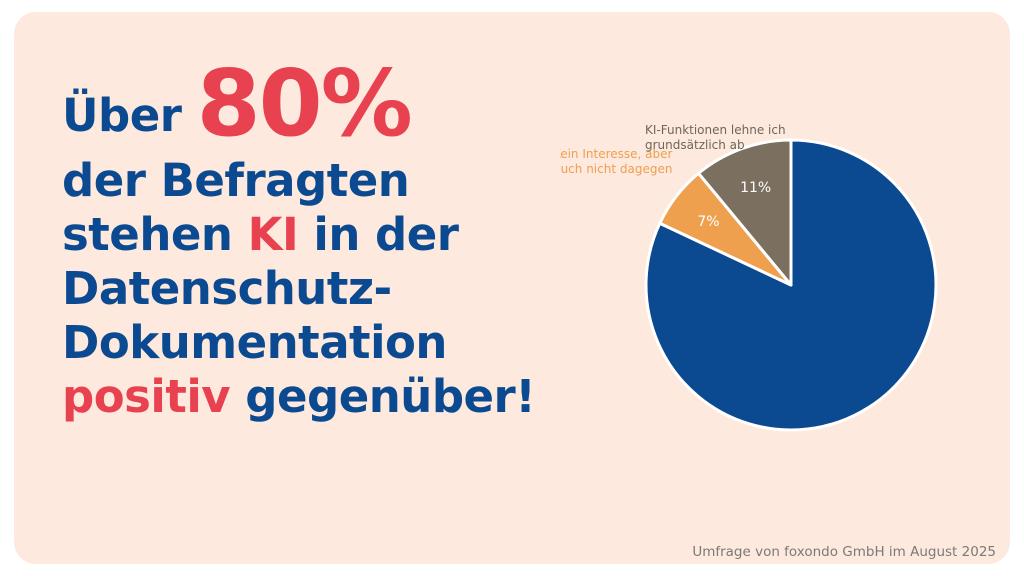  Describe the element at coordinates (146, 396) in the screenshot. I see `headline-word-positiv: positiv` at that location.